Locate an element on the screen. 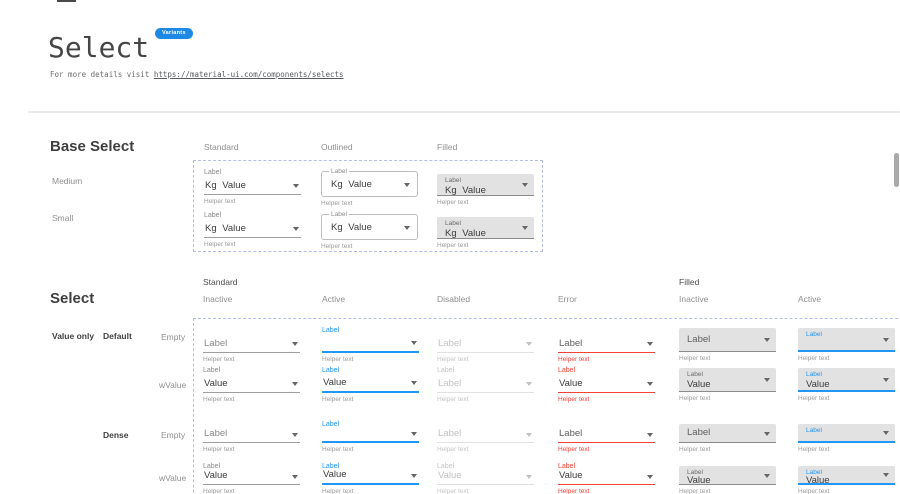 The height and width of the screenshot is (494, 900). state-header-error: Error is located at coordinates (567, 299).